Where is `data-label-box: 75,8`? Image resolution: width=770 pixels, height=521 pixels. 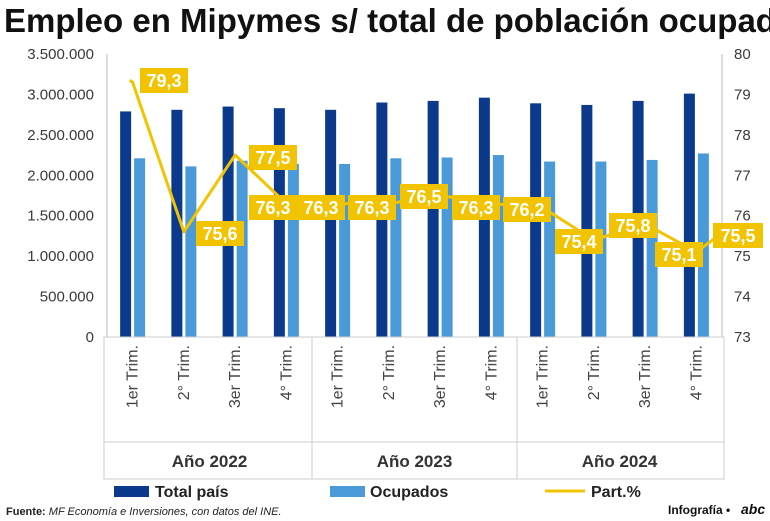
data-label-box: 75,8 is located at coordinates (633, 225).